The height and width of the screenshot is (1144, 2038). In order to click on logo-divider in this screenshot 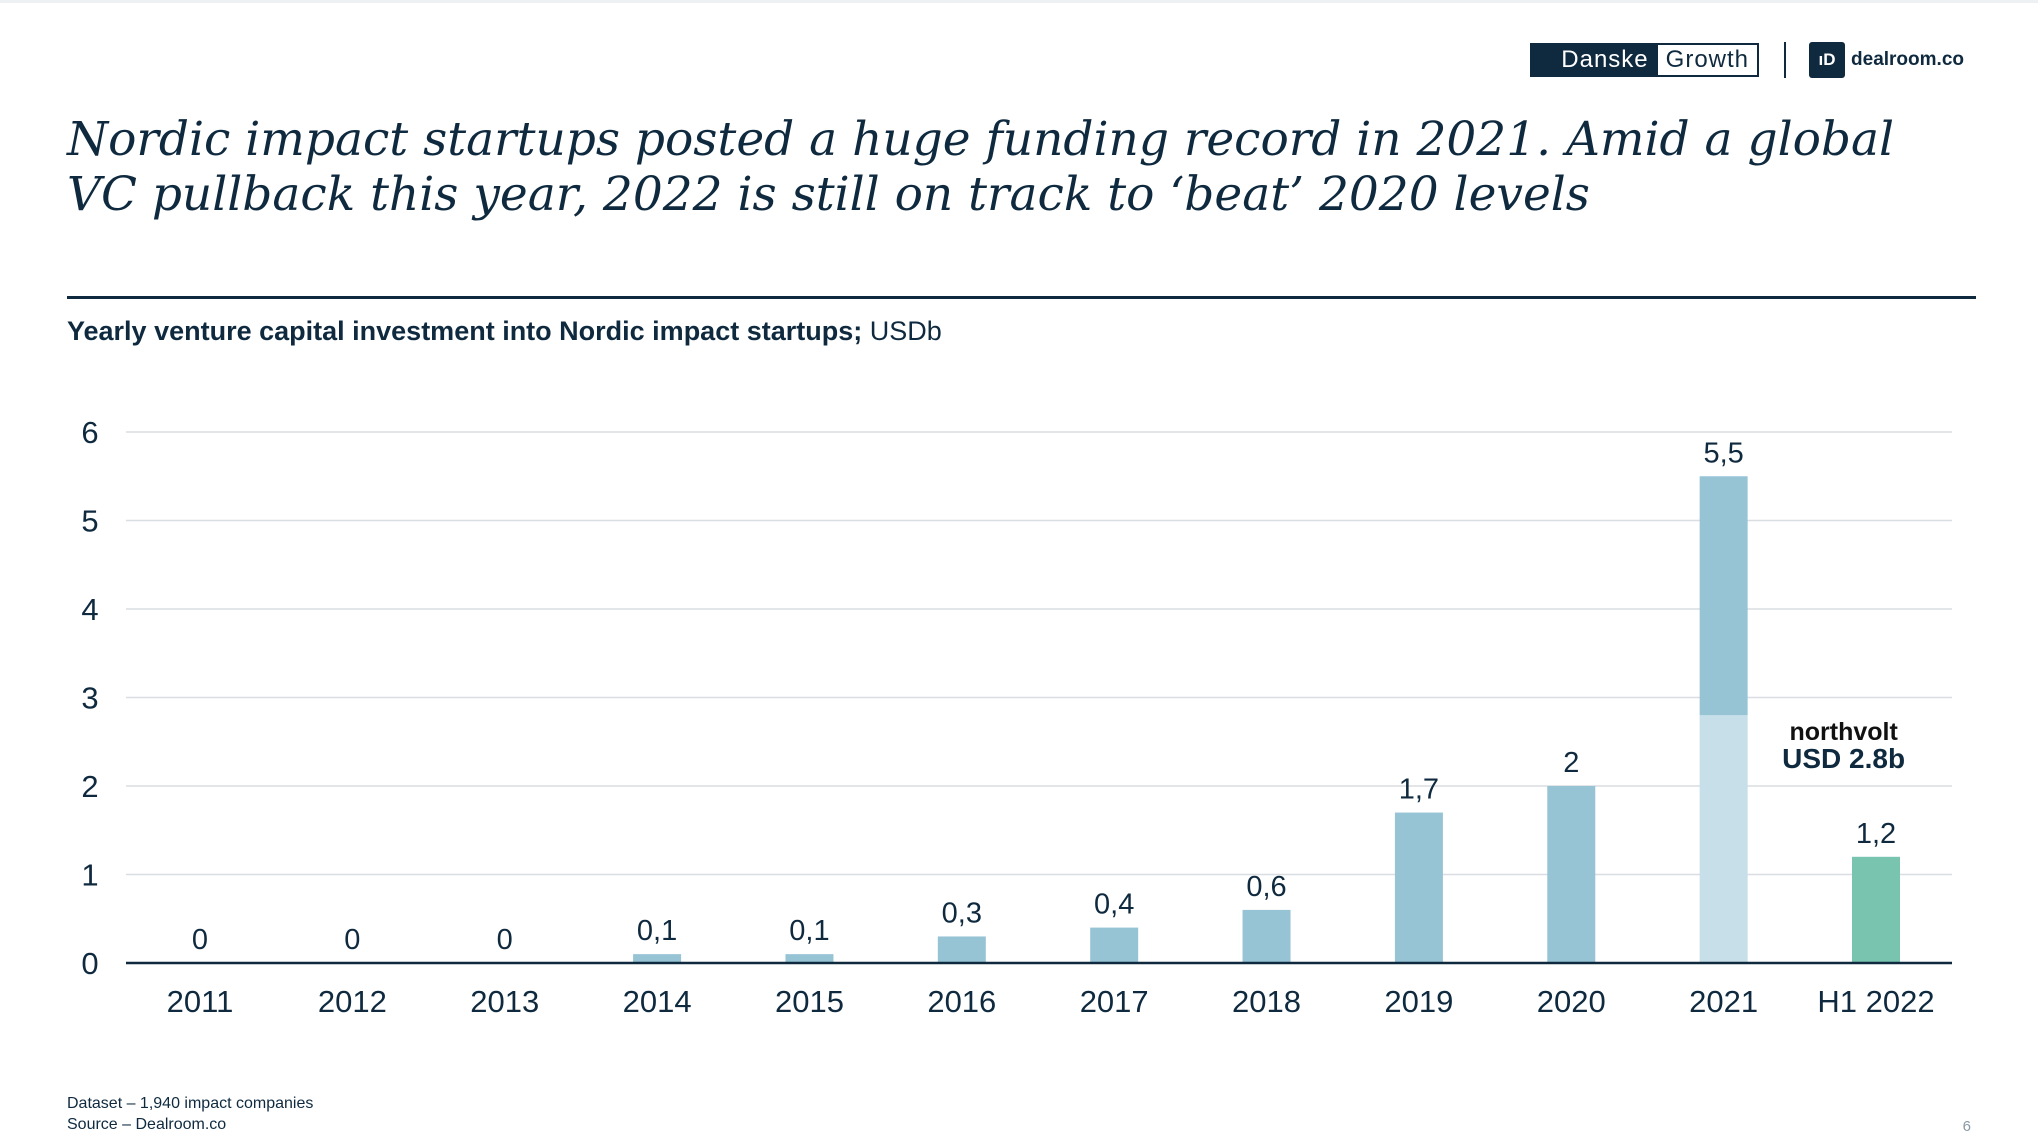, I will do `click(1785, 60)`.